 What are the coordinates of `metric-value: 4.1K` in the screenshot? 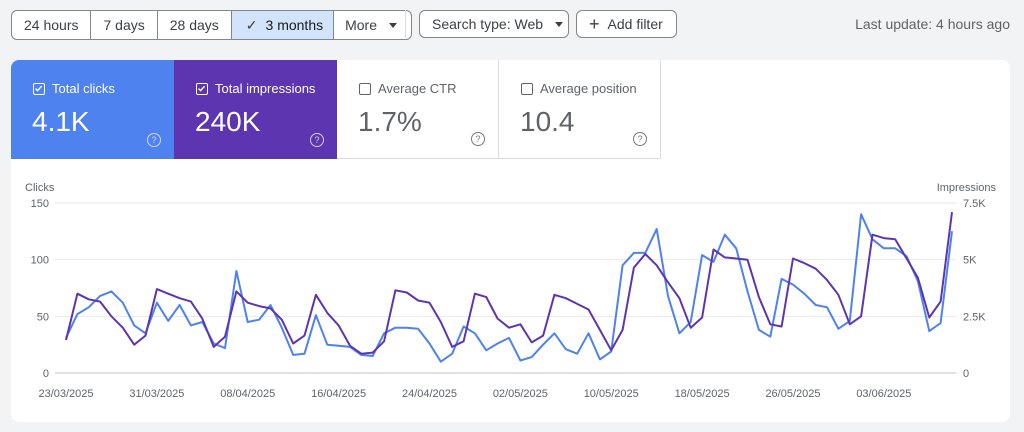 It's located at (61, 121).